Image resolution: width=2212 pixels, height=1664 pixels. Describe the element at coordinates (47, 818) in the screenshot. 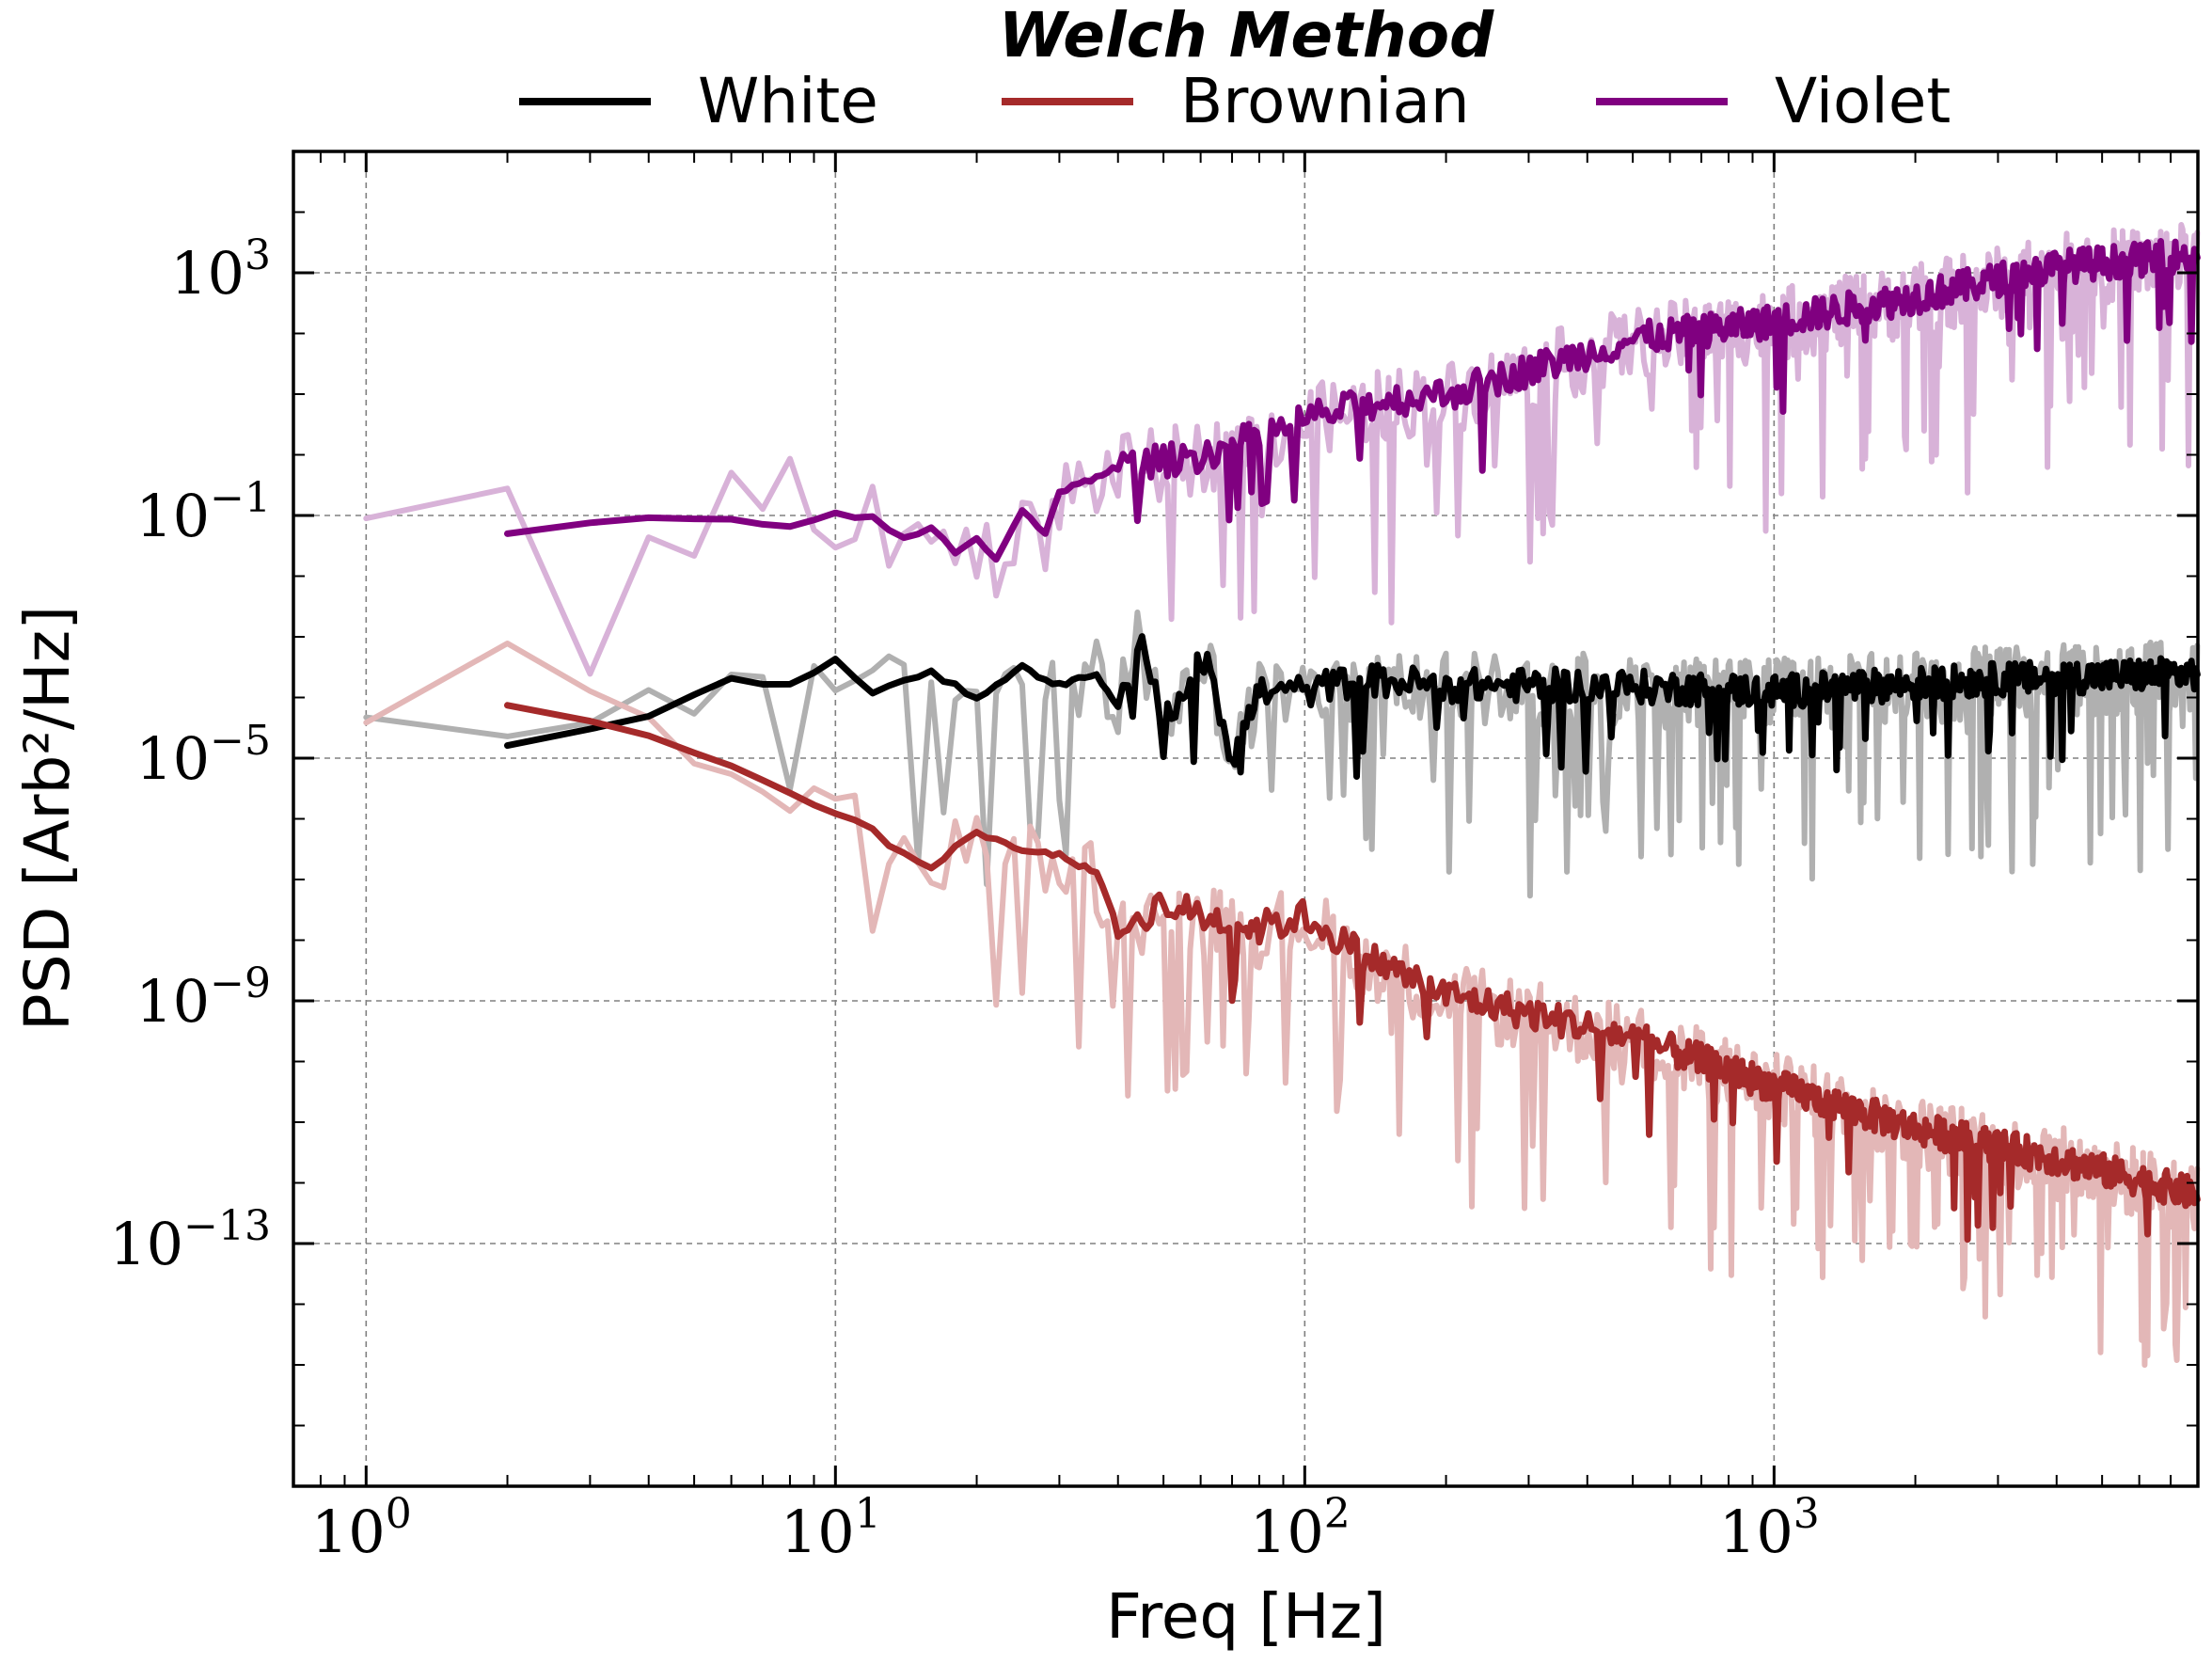

I see `y-axis-label: PSD [Arb²/Hz]` at that location.